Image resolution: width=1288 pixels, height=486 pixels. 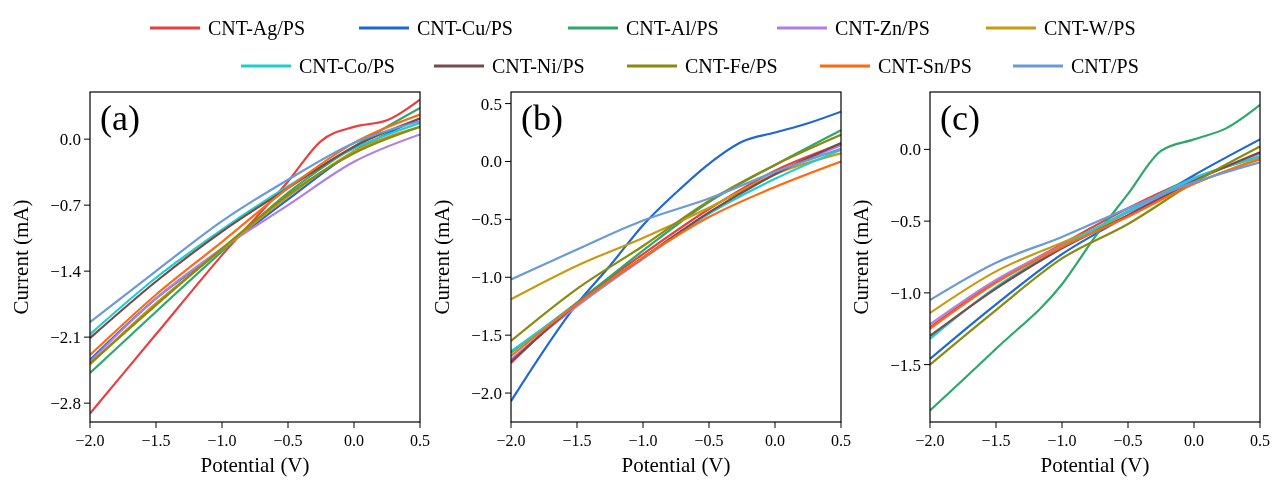 I want to click on legend-label: CNT-Zn/PS, so click(x=882, y=28).